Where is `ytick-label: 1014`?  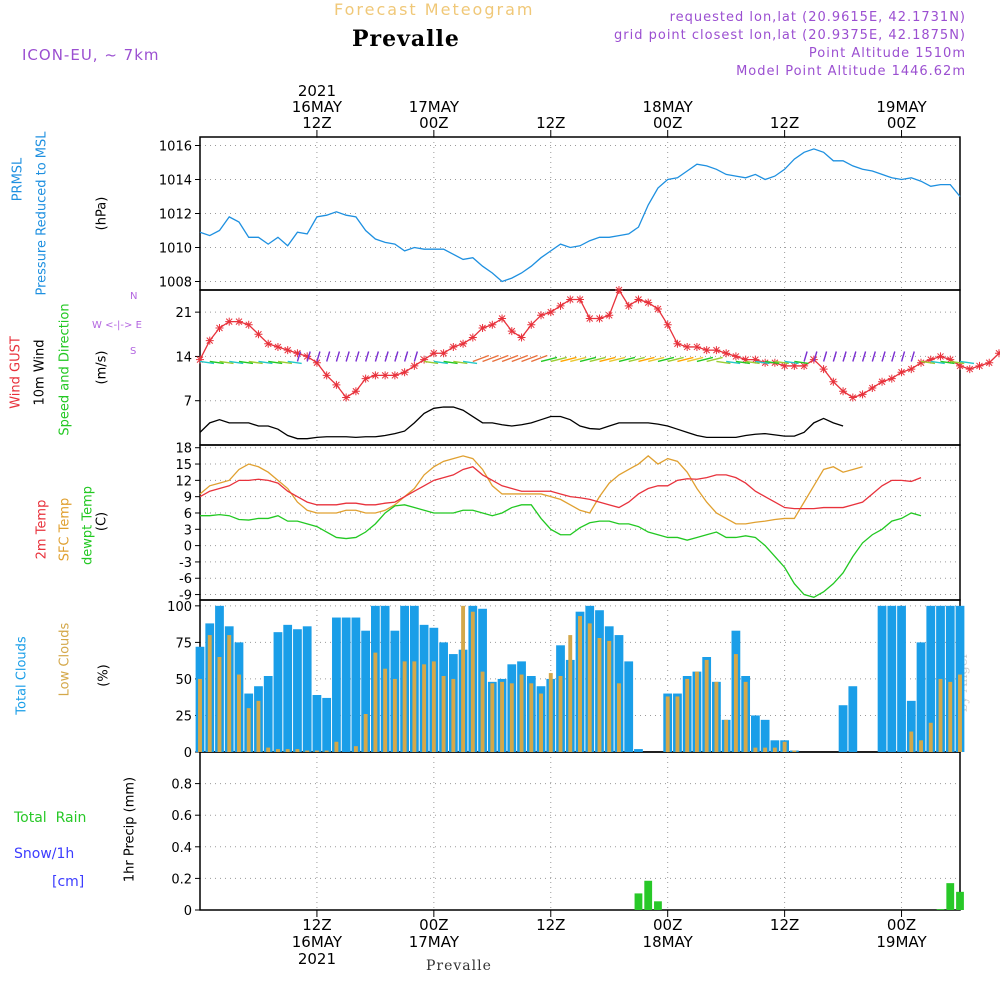 ytick-label: 1014 is located at coordinates (175, 181).